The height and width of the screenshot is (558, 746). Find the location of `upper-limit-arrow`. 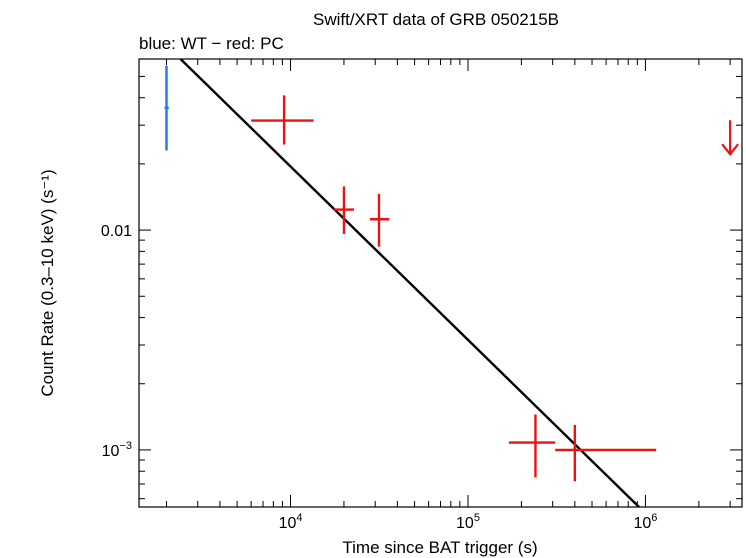

upper-limit-arrow is located at coordinates (730, 138).